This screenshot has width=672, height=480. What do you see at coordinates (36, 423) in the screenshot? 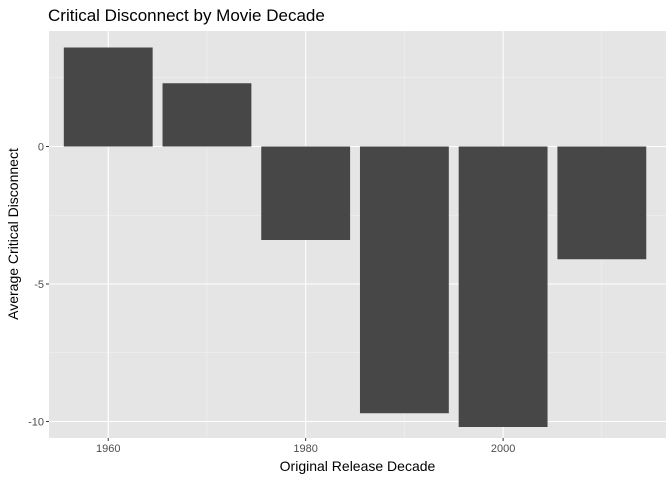
I see `y-tick-label: -10` at bounding box center [36, 423].